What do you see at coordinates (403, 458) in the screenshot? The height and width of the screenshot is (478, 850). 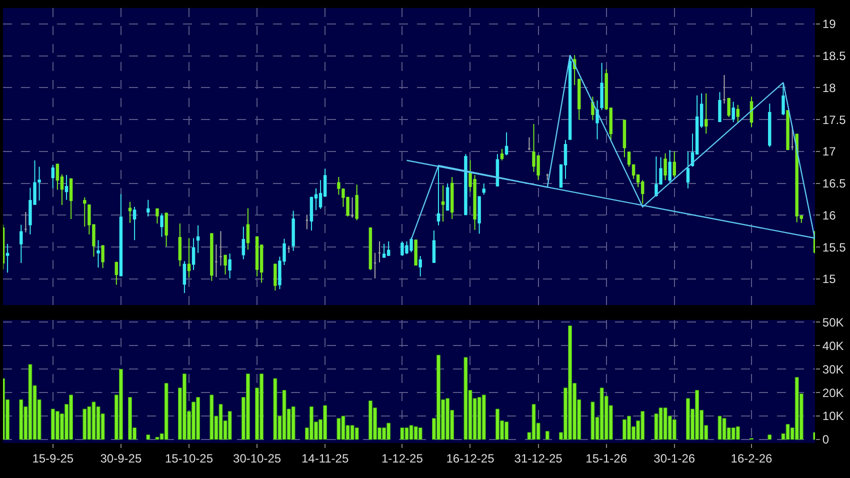 I see `x-tick-label: 1-12-25` at bounding box center [403, 458].